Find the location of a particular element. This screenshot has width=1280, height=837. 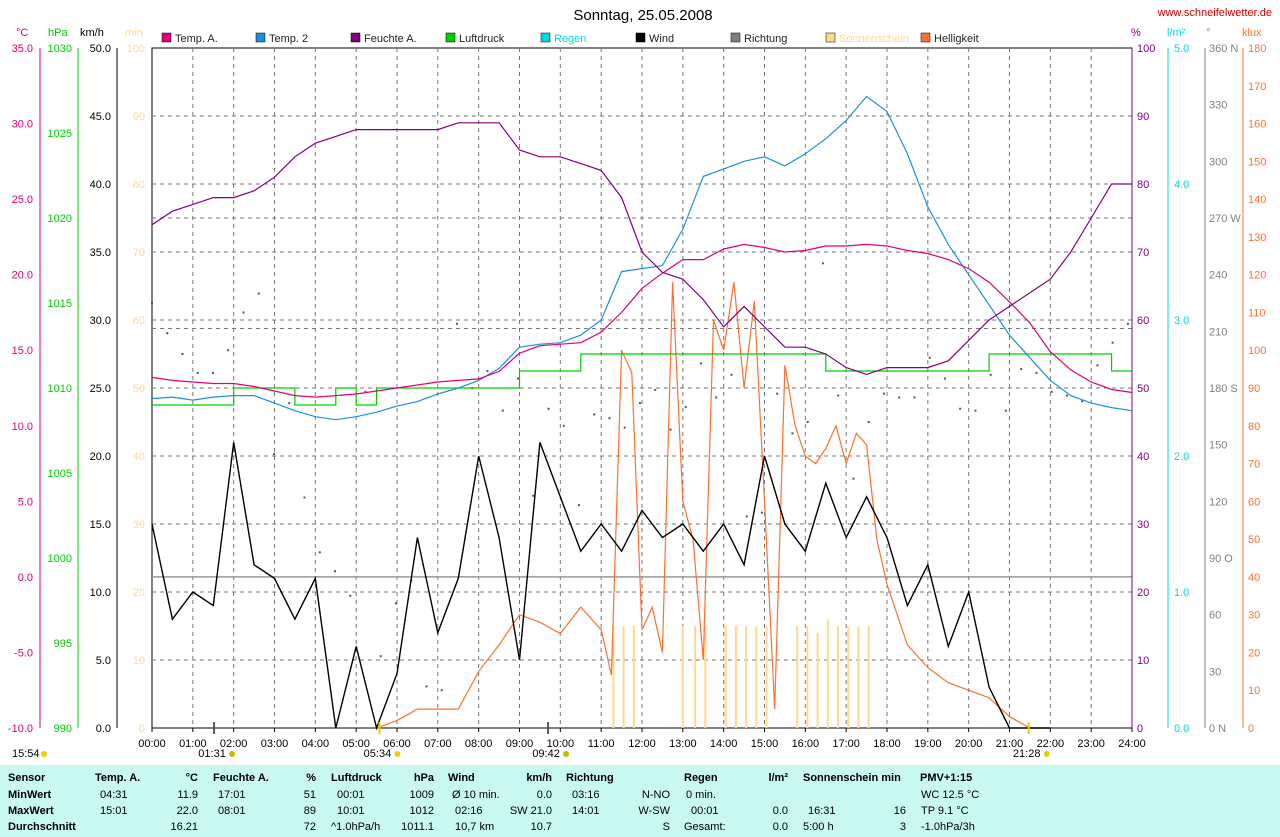

stats-dir-time: 03:16 is located at coordinates (586, 795).